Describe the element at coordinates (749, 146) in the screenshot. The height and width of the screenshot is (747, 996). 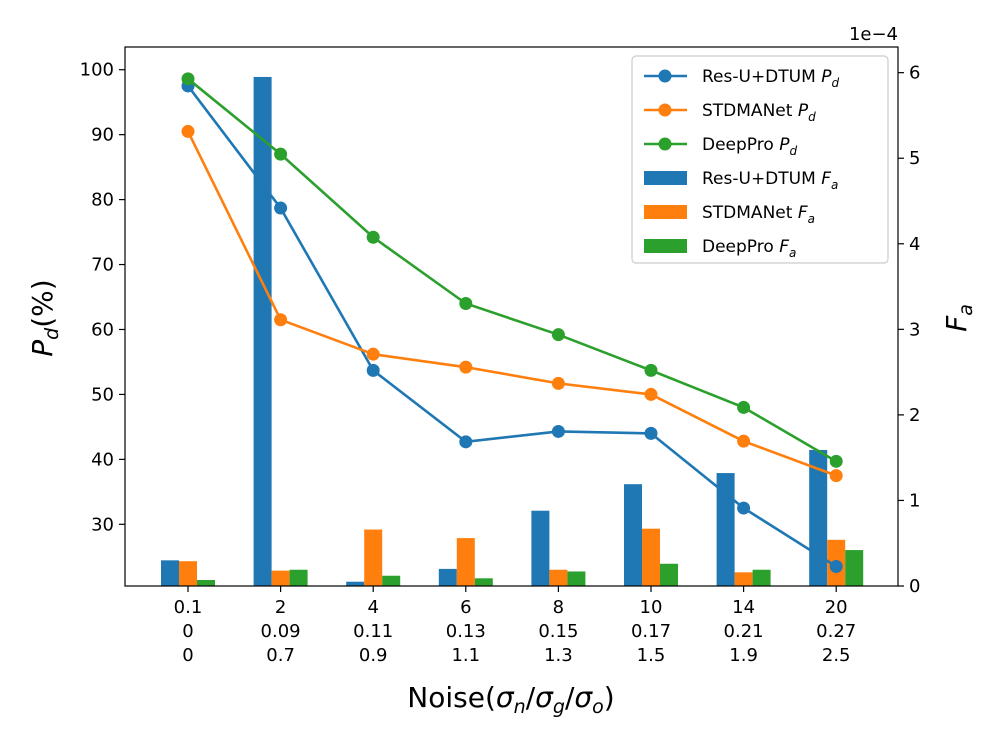
I see `legend-label-deeppro-pd: DeepPro Pd` at that location.